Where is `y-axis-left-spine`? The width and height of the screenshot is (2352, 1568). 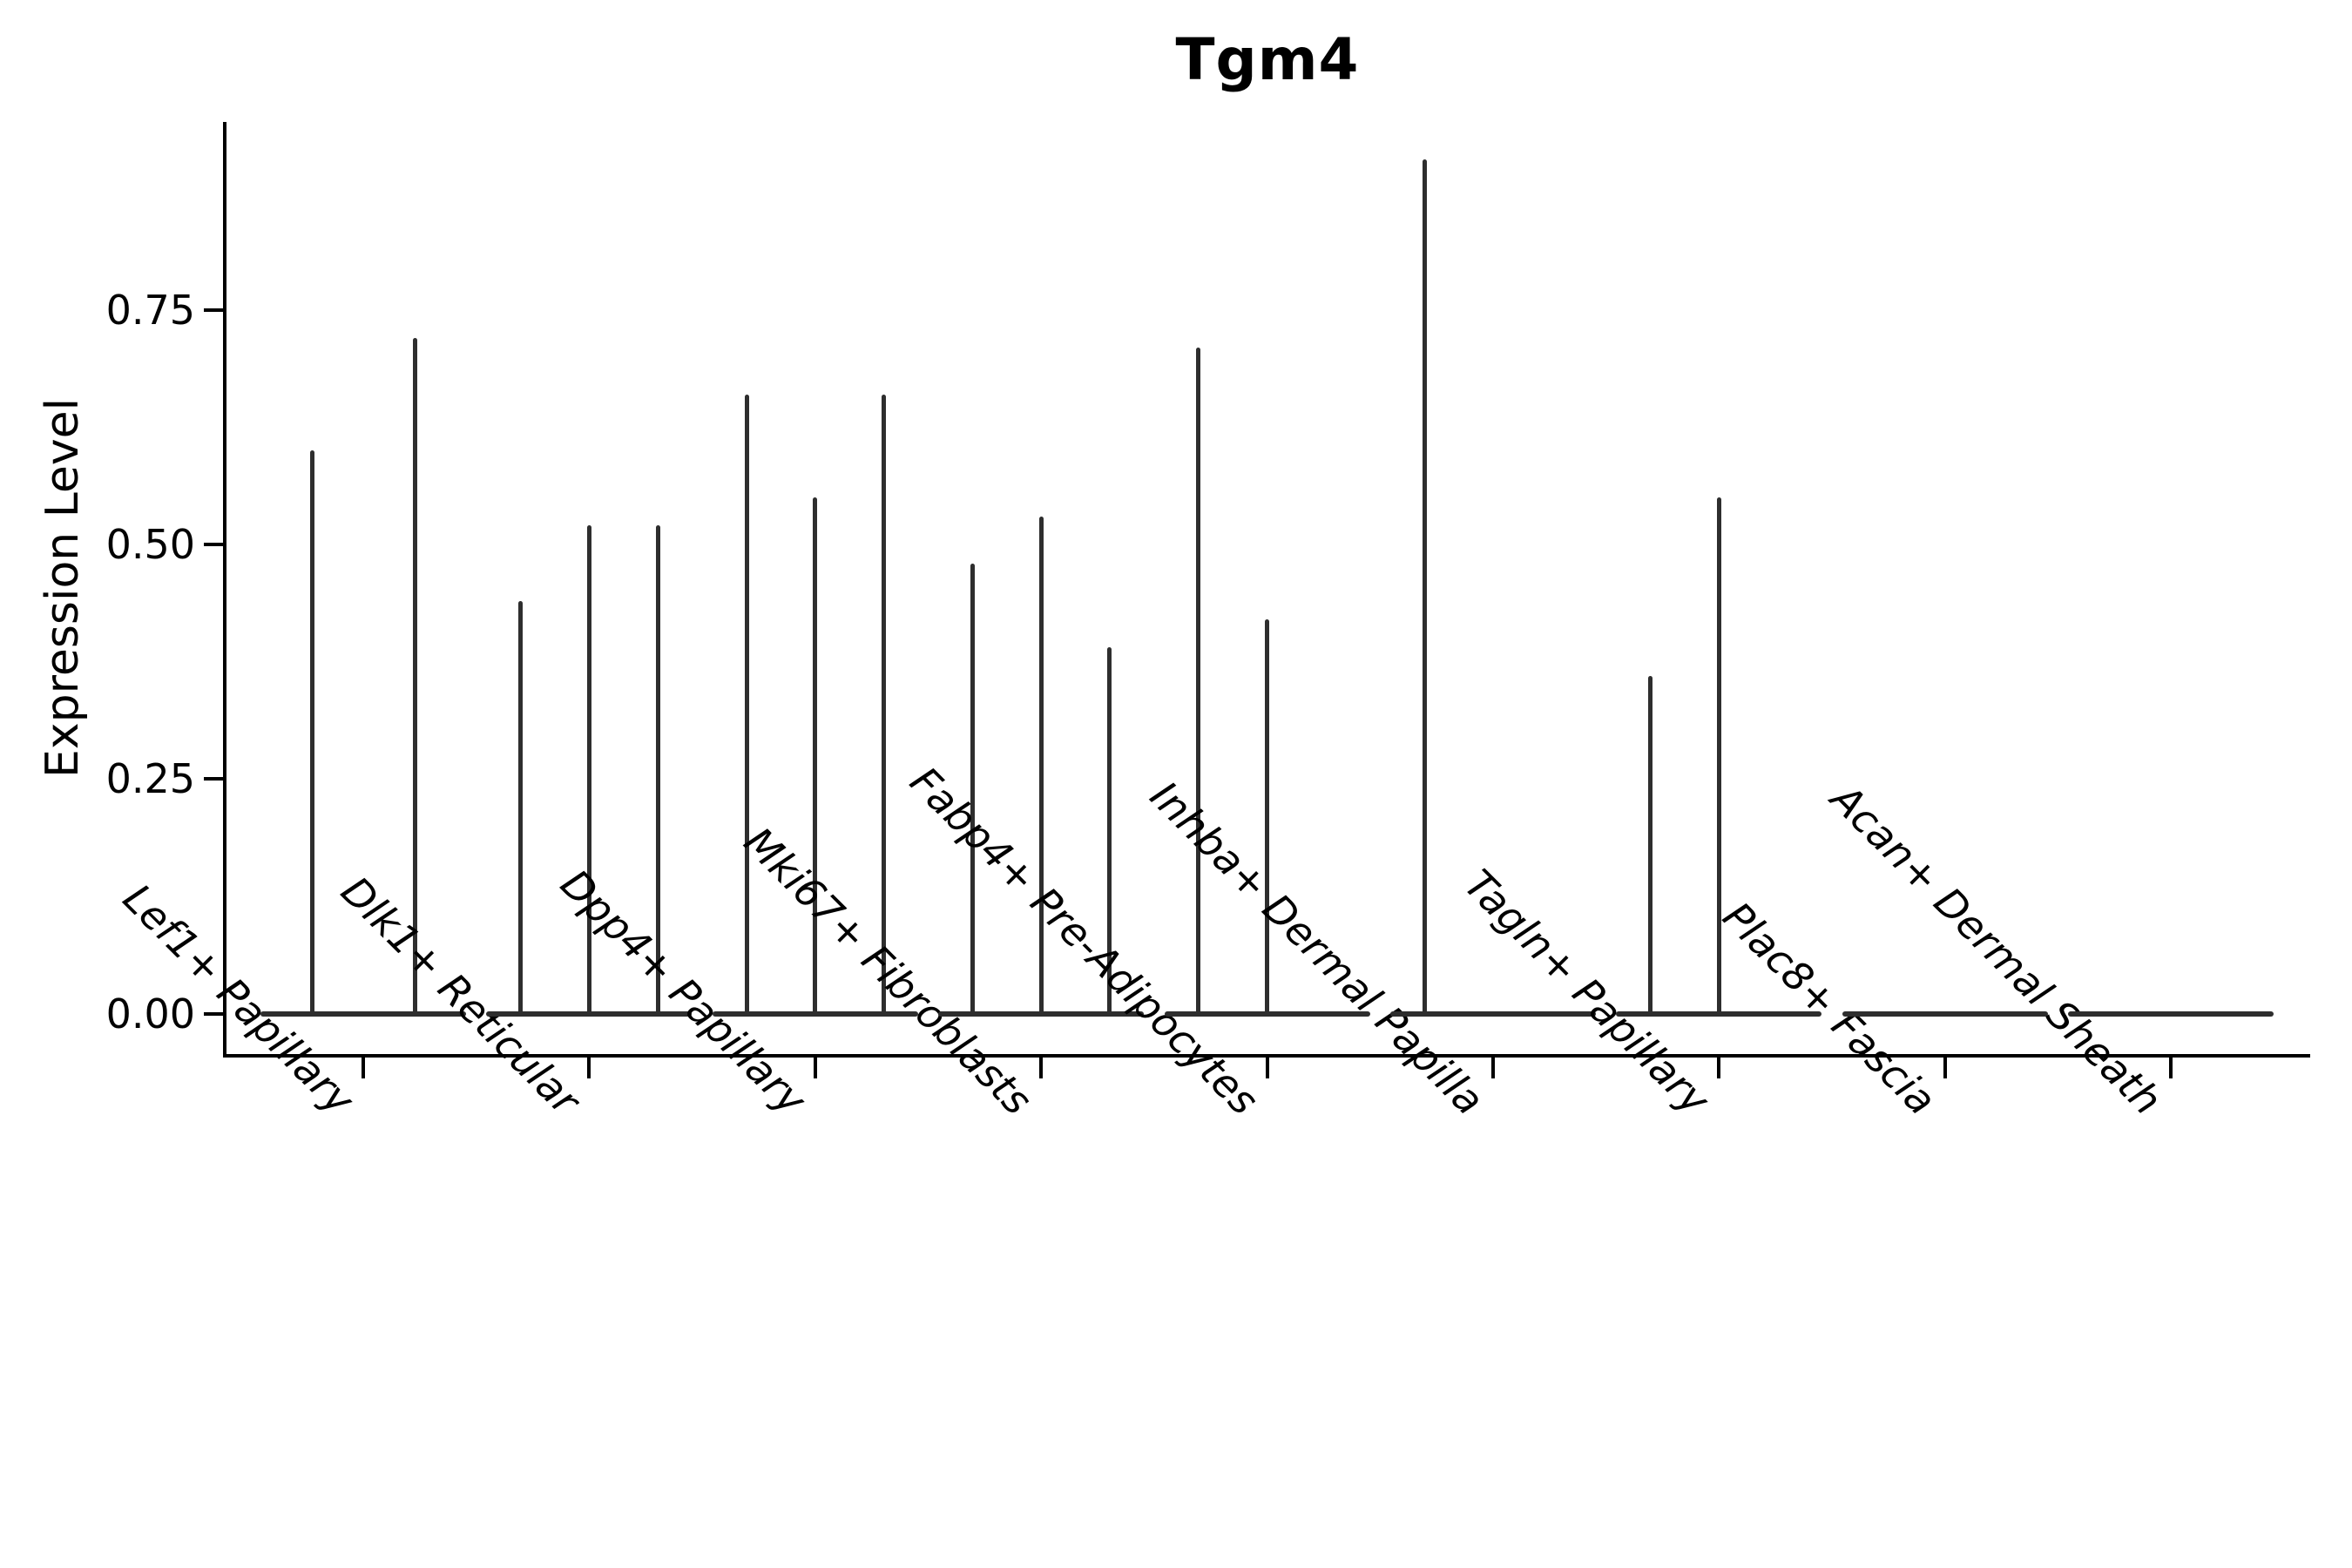
y-axis-left-spine is located at coordinates (225, 590).